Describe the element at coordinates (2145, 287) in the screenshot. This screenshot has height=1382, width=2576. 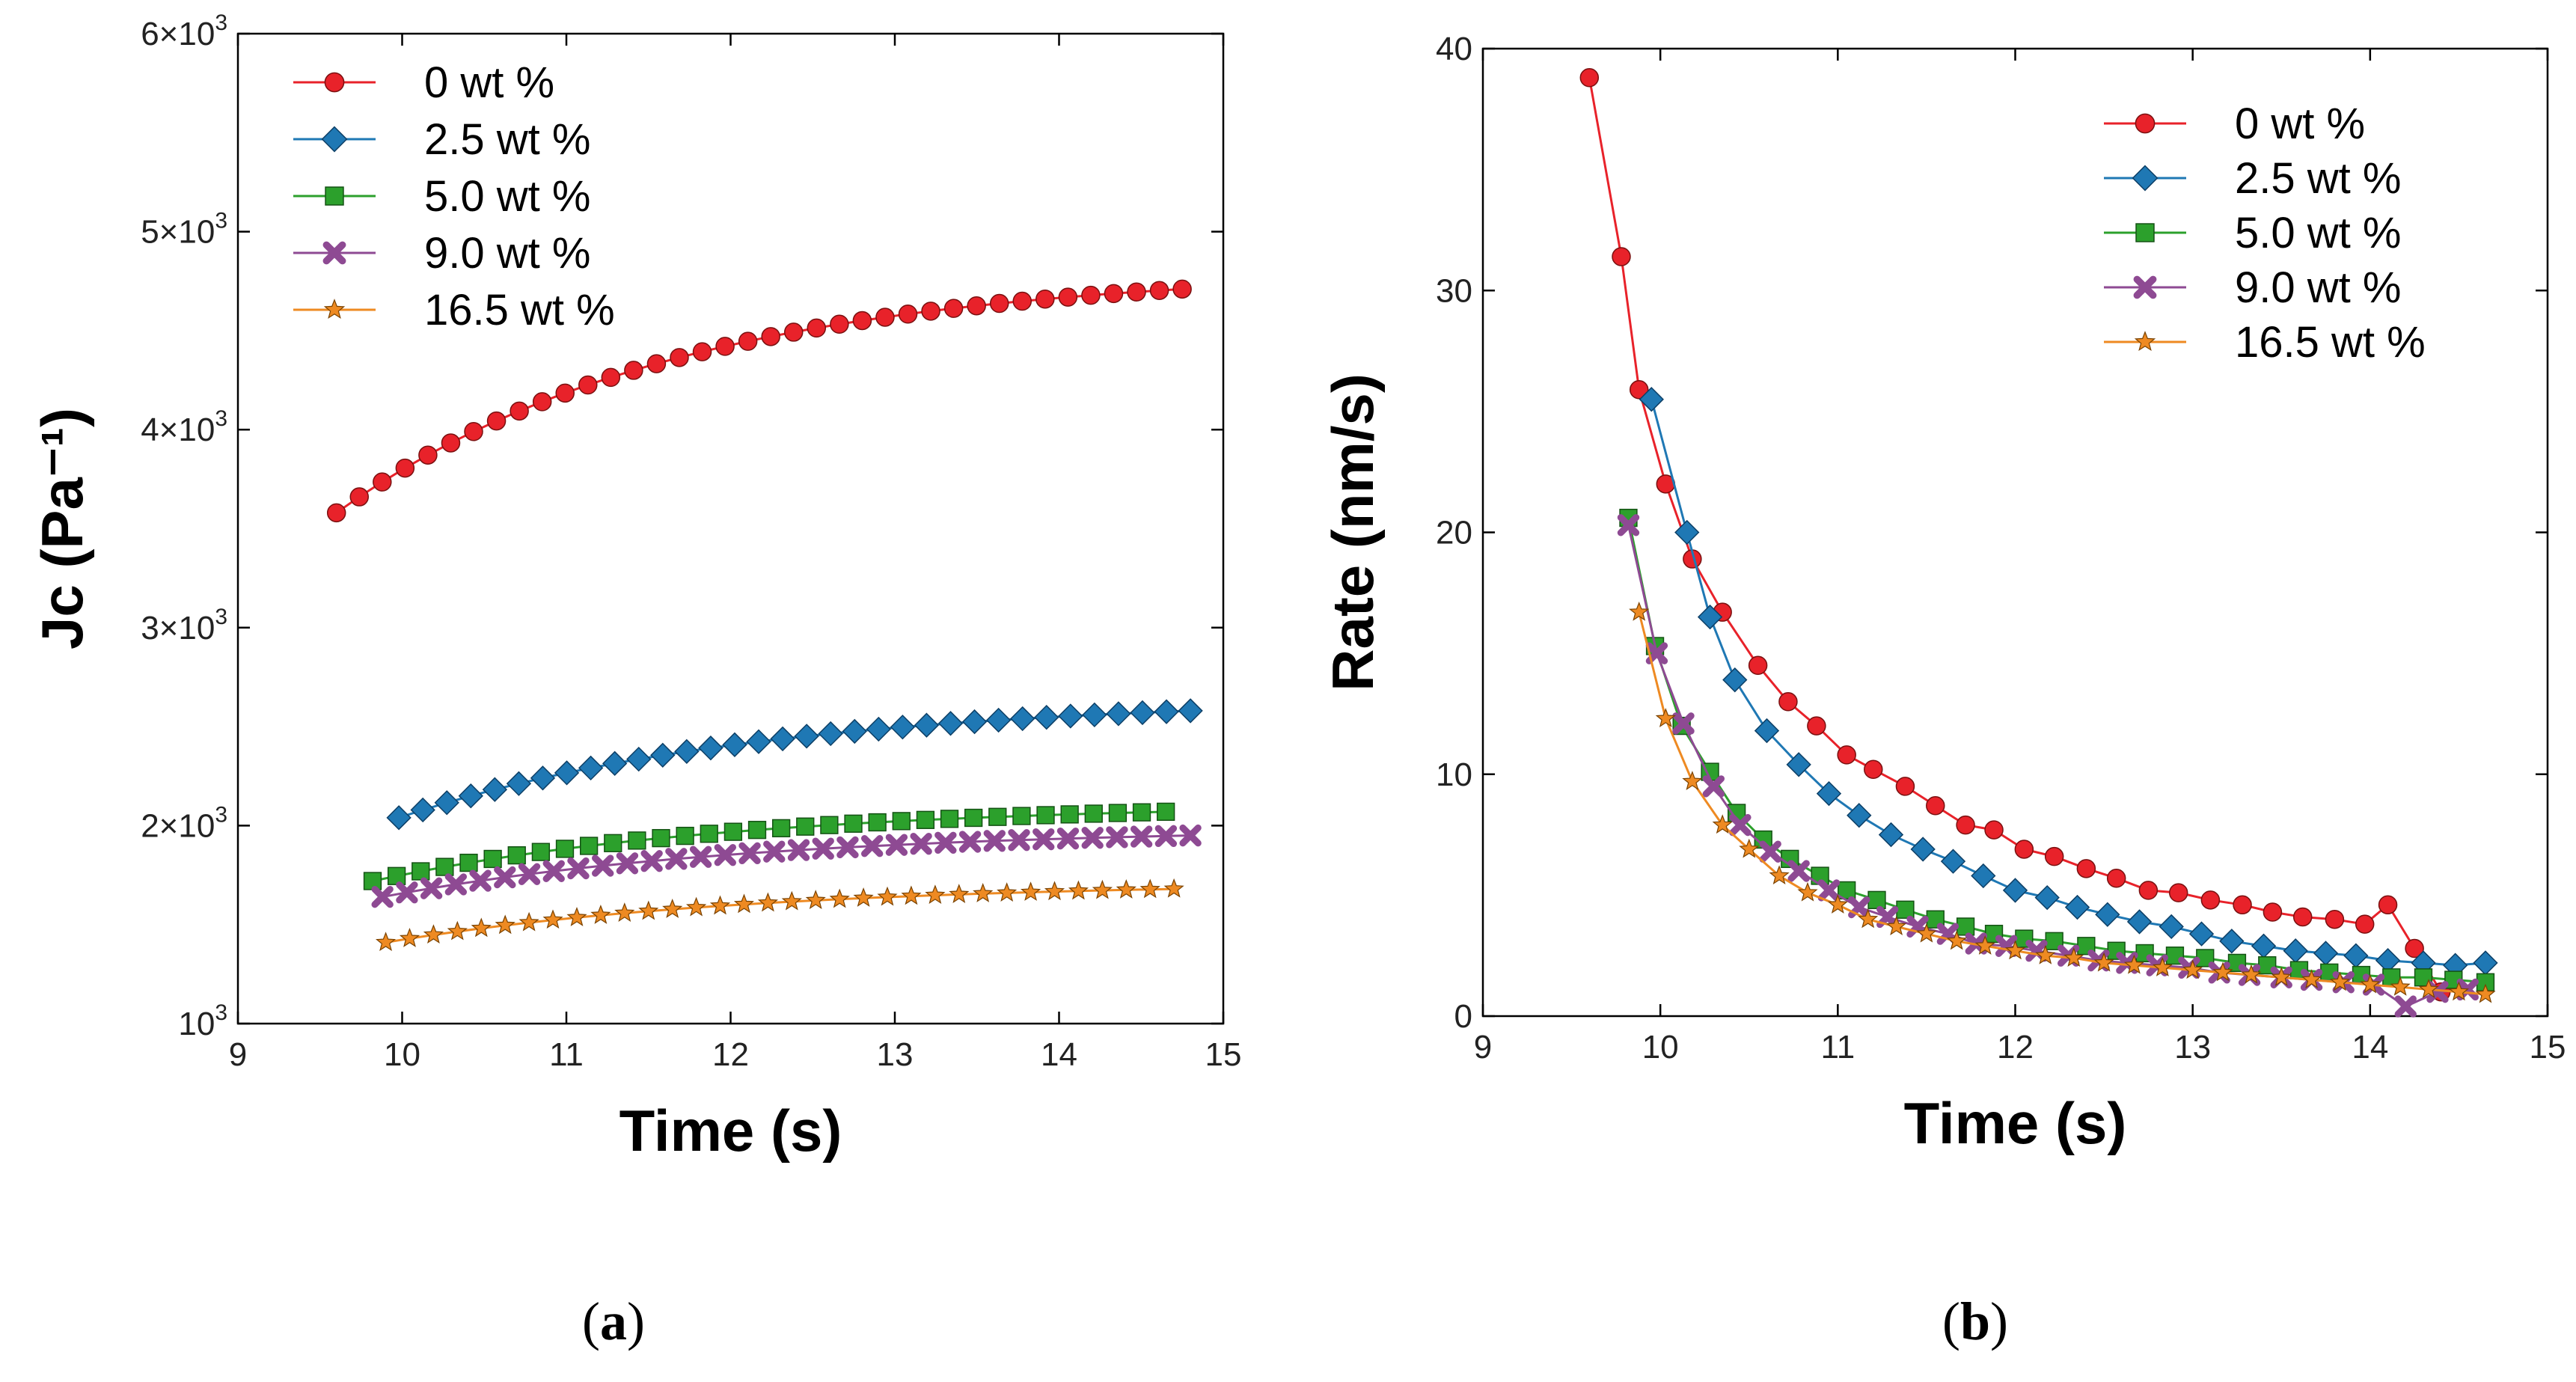
I see `panel-b-legend-marker-9-0-wt` at that location.